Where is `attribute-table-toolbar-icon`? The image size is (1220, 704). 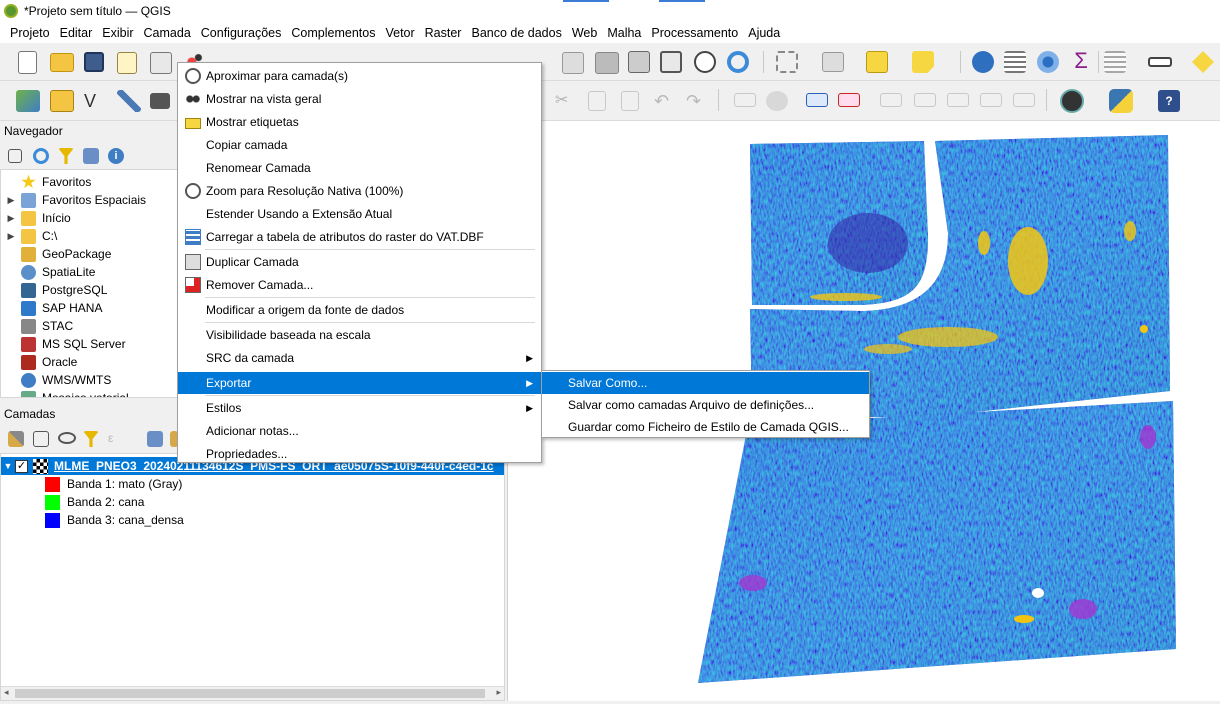 attribute-table-toolbar-icon is located at coordinates (1015, 62).